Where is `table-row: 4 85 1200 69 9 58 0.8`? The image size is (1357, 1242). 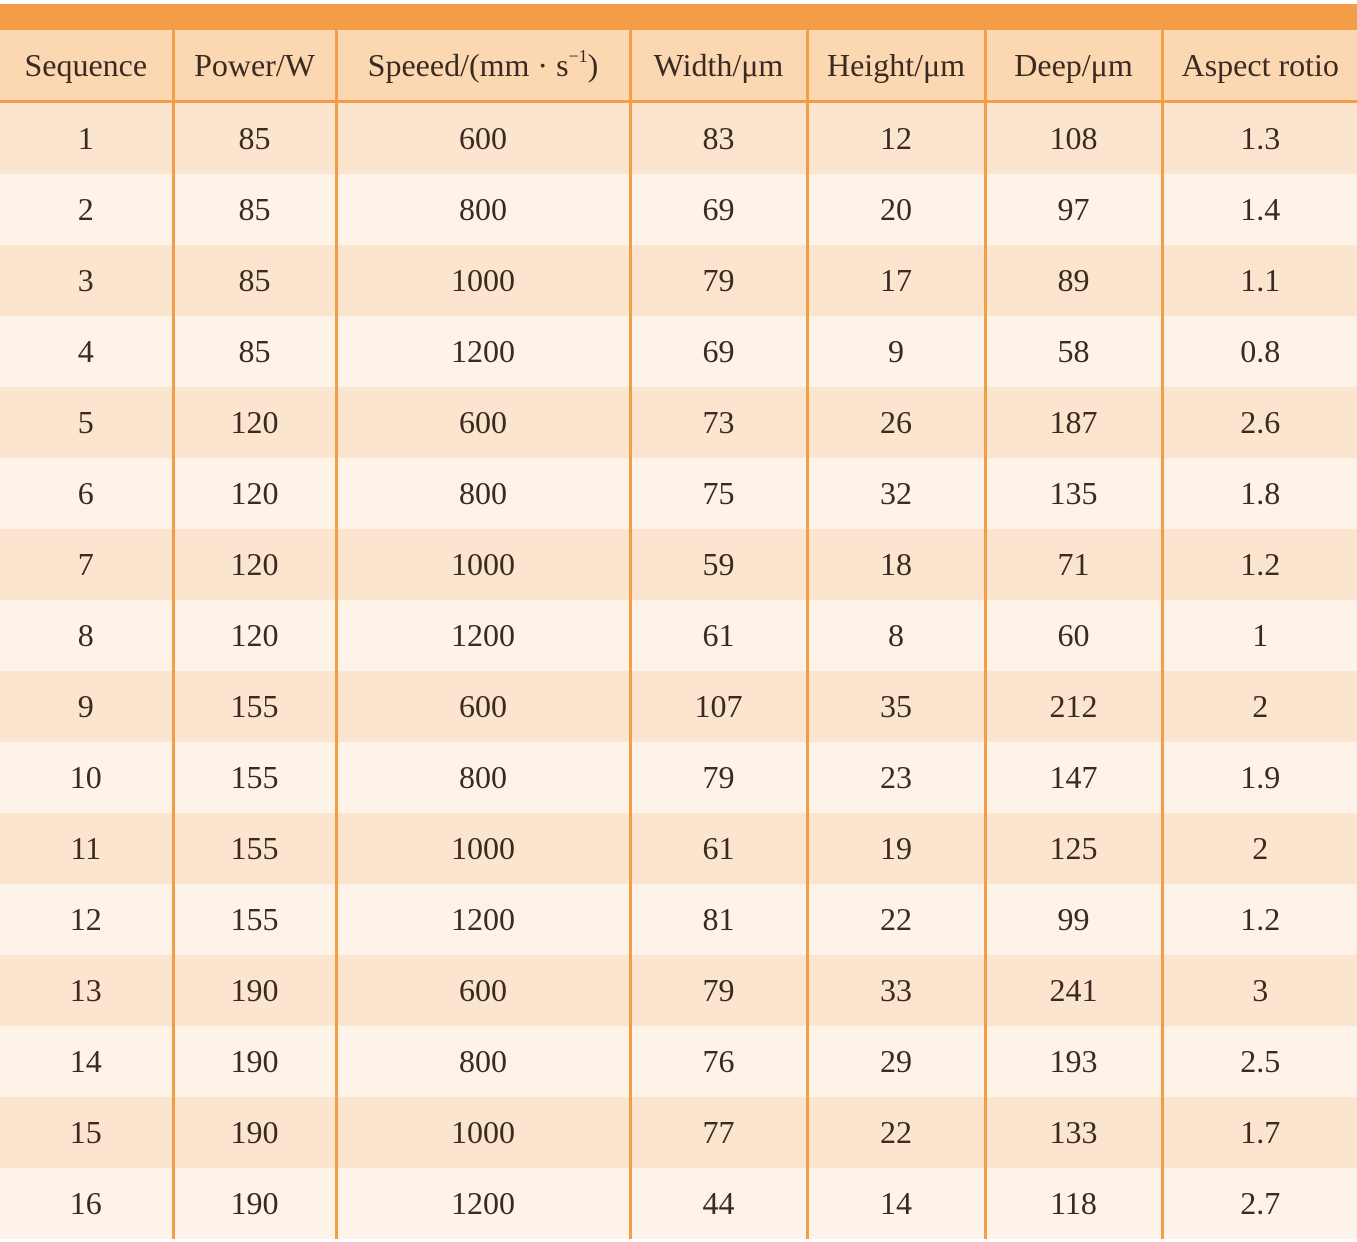
table-row: 4 85 1200 69 9 58 0.8 is located at coordinates (678, 351).